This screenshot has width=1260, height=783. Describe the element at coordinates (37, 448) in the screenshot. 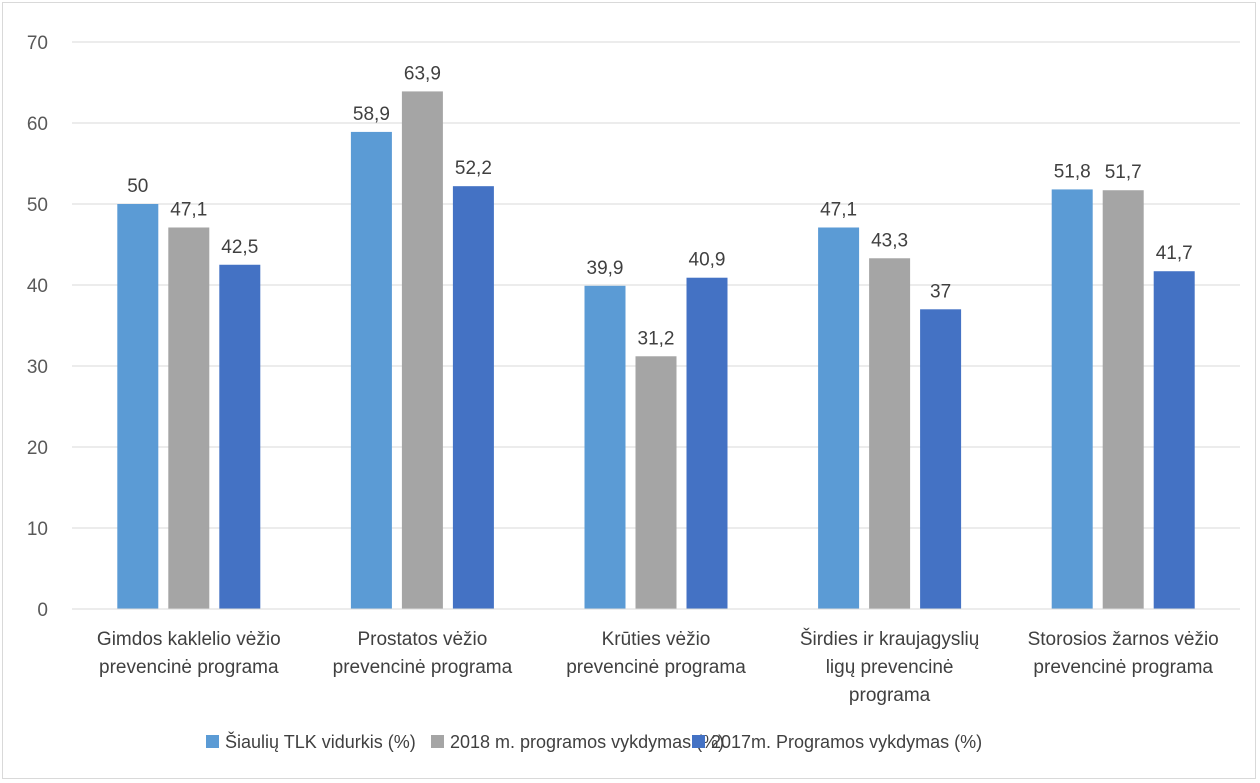

I see `y-tick-label: 20` at that location.